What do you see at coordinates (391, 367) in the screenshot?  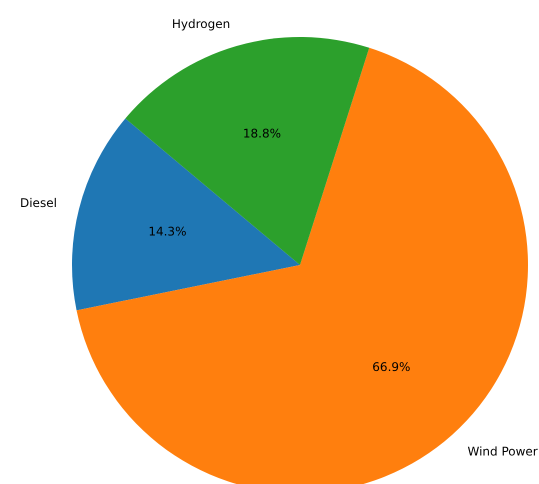 I see `data-label: 66.9%` at bounding box center [391, 367].